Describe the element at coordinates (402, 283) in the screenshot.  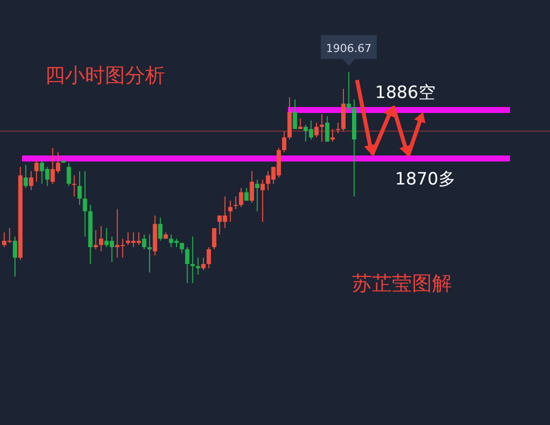
I see `annotation: 苏芷莹图解` at that location.